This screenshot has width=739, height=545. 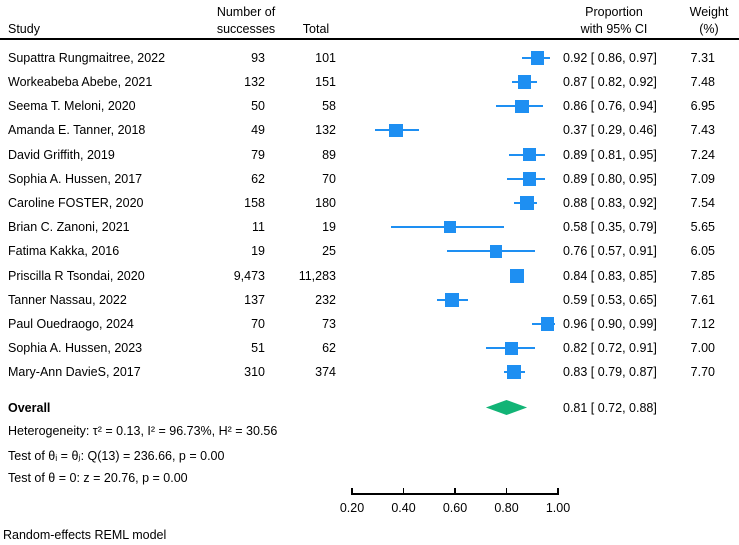 I want to click on column-header-proportion-line2: with 95% CI, so click(x=614, y=29).